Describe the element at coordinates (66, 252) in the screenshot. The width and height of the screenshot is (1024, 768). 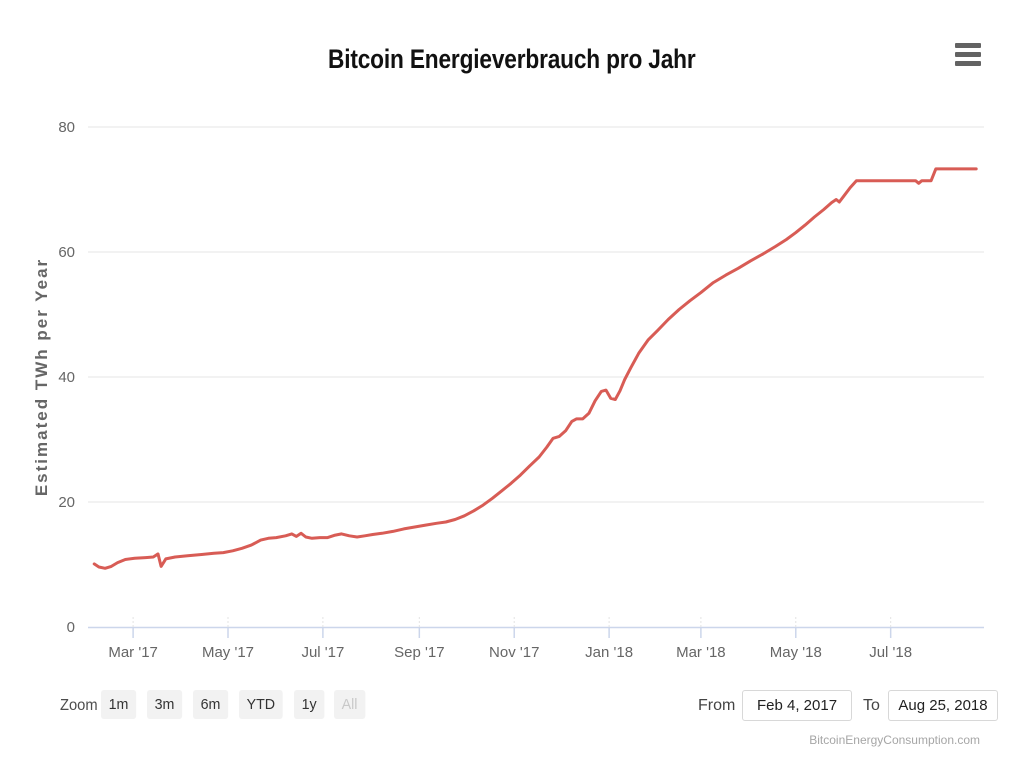
I see `y-tick-label: 60` at that location.